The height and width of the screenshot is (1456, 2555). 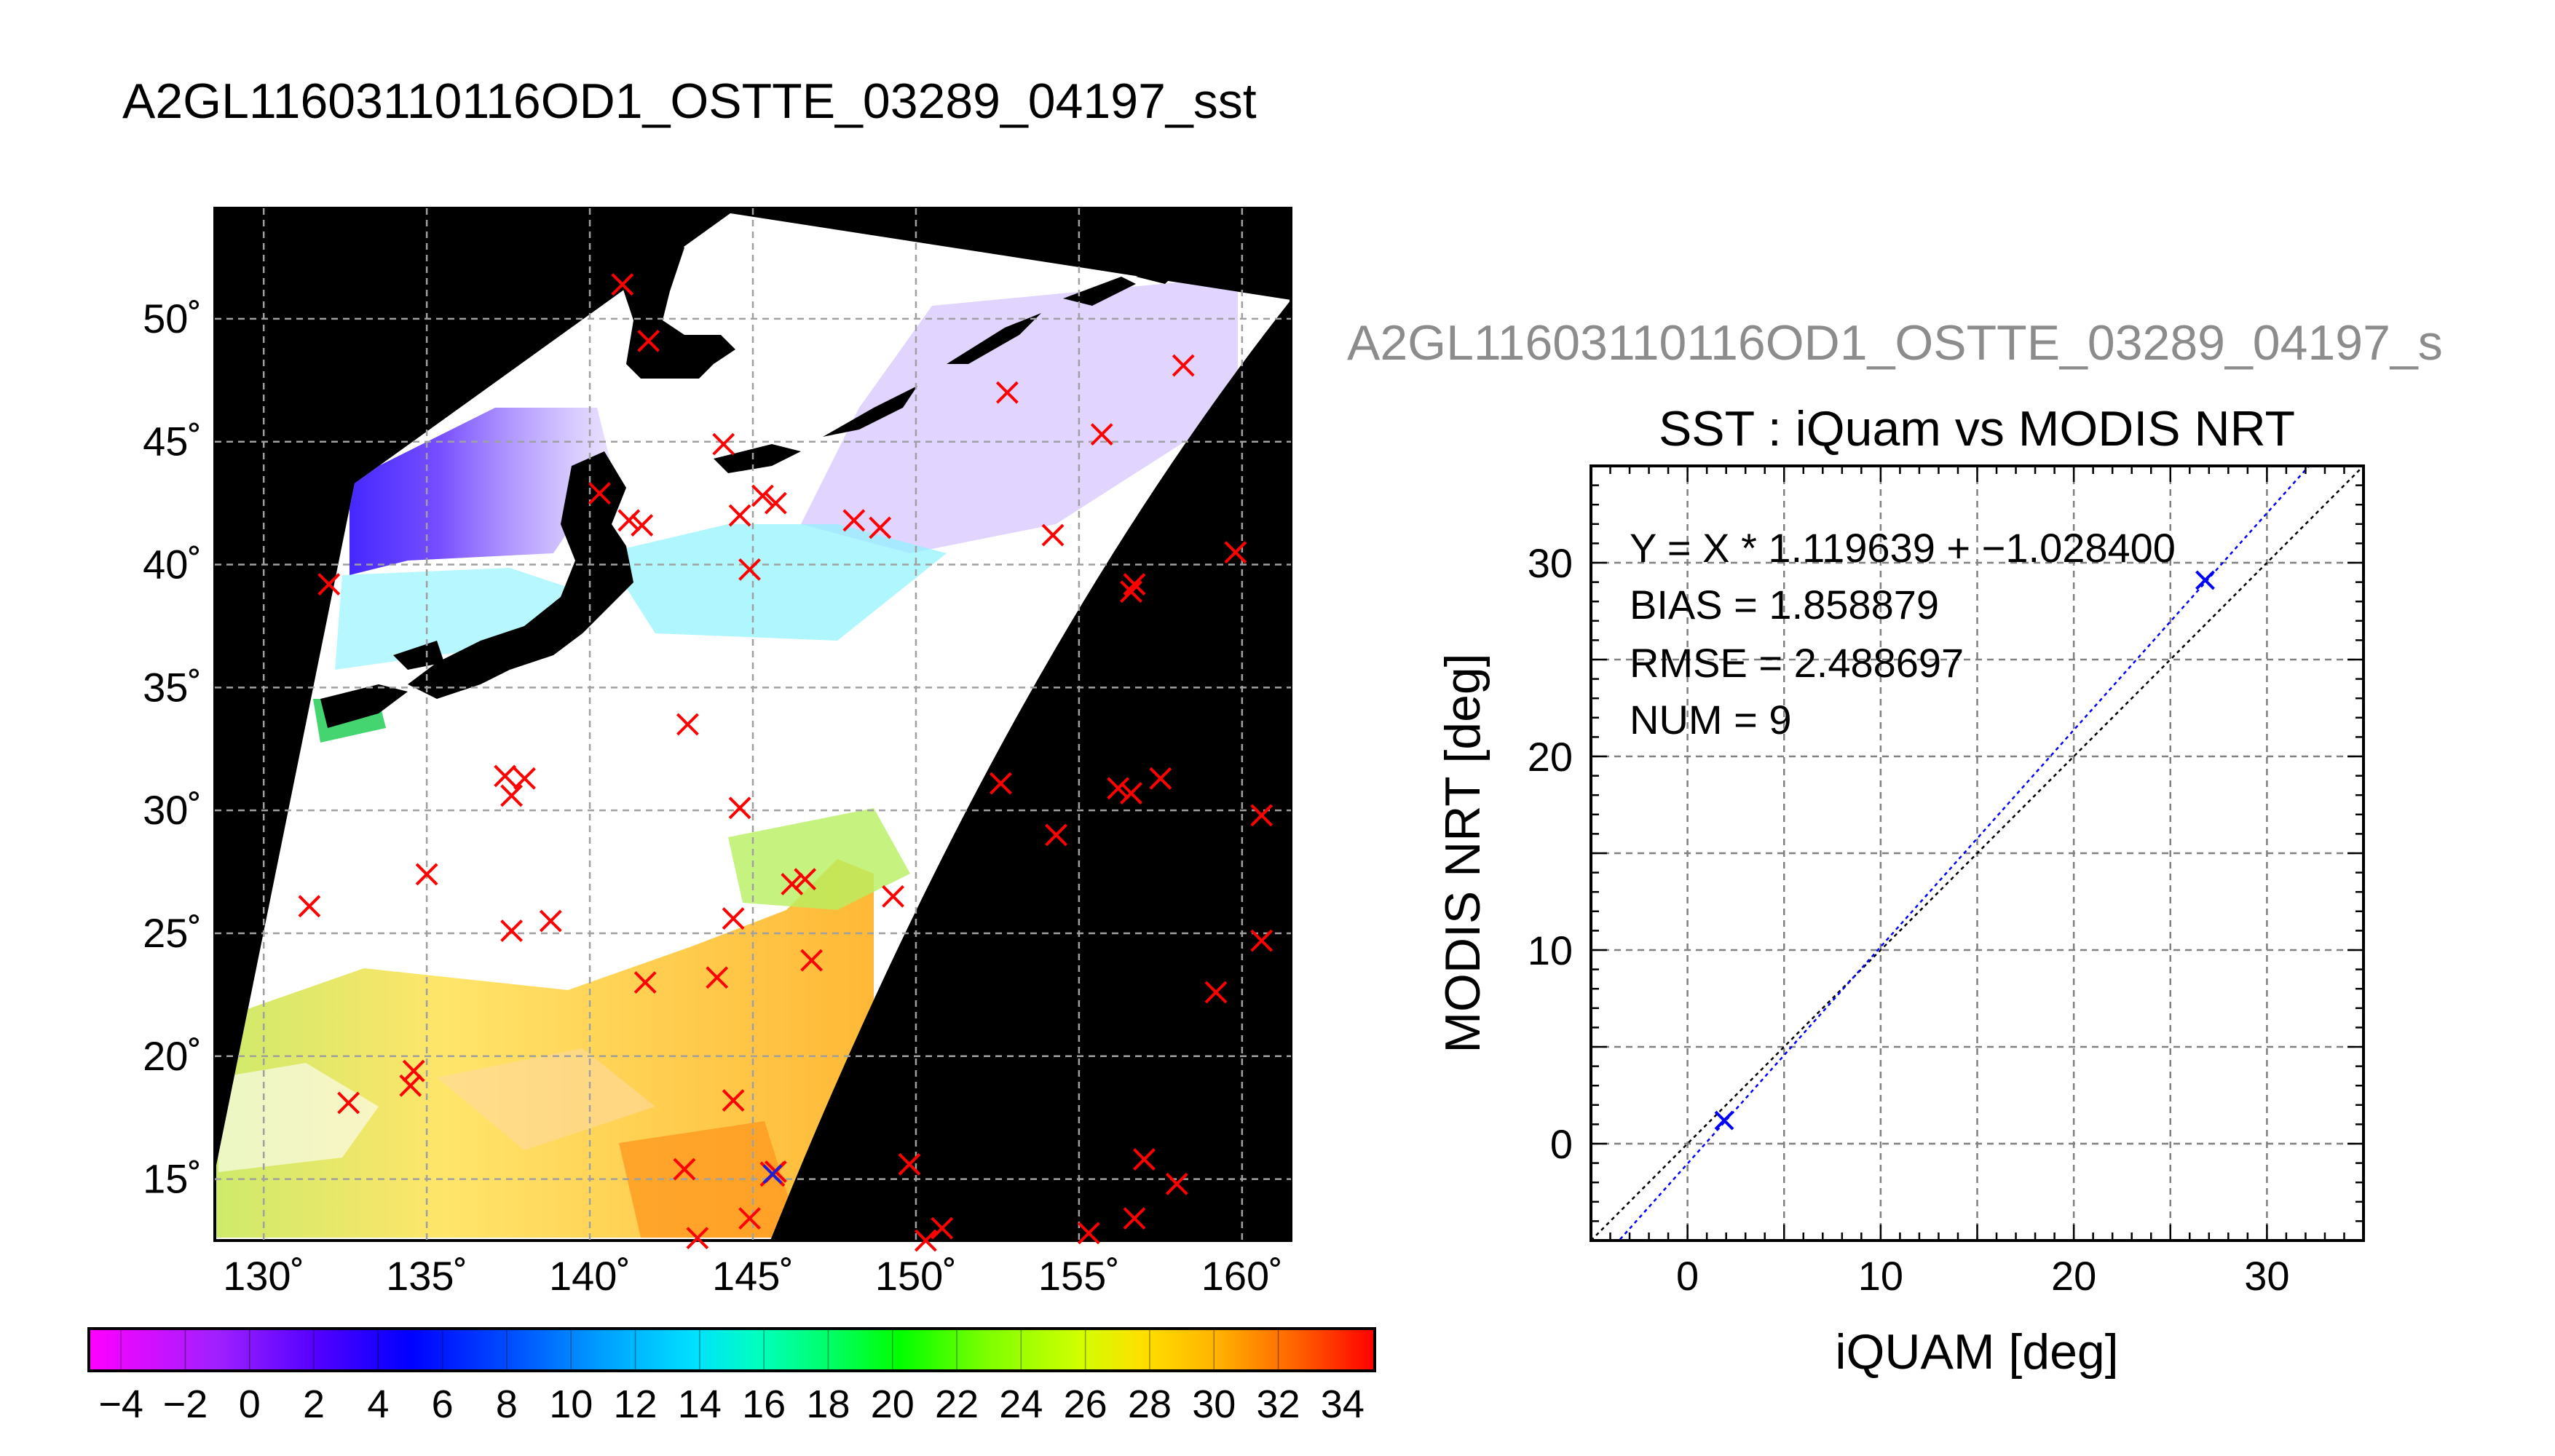 I want to click on colorbar-tick-label: 34, so click(x=1343, y=1404).